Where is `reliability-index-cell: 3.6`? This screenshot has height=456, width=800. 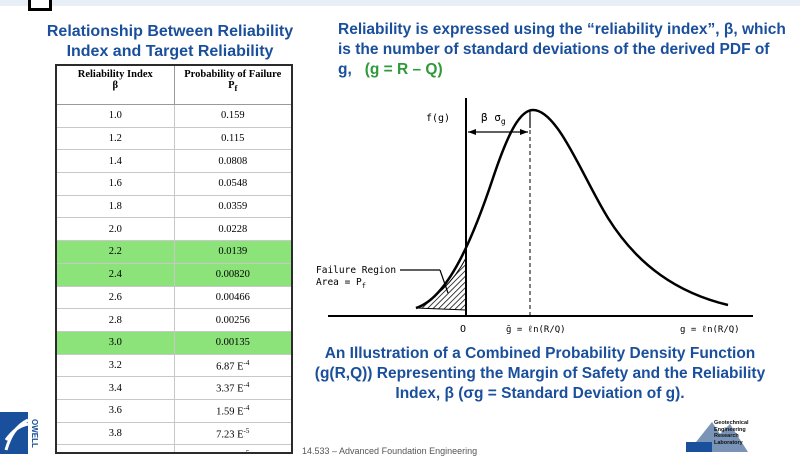 reliability-index-cell: 3.6 is located at coordinates (116, 411).